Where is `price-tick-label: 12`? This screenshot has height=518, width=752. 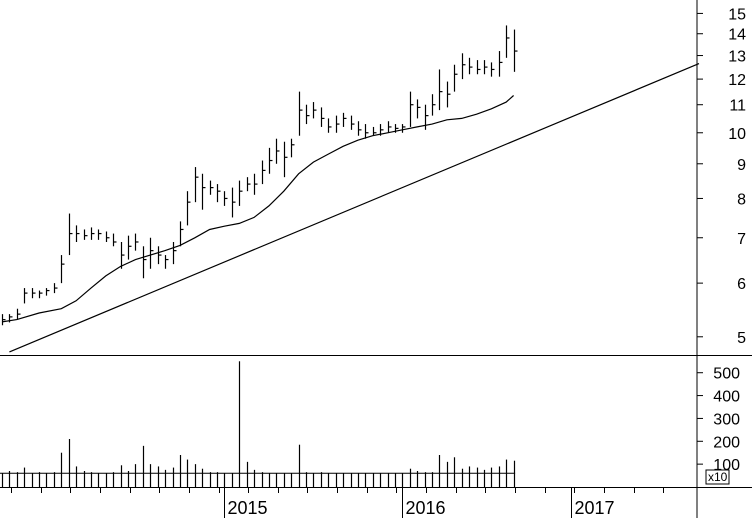 price-tick-label: 12 is located at coordinates (737, 80).